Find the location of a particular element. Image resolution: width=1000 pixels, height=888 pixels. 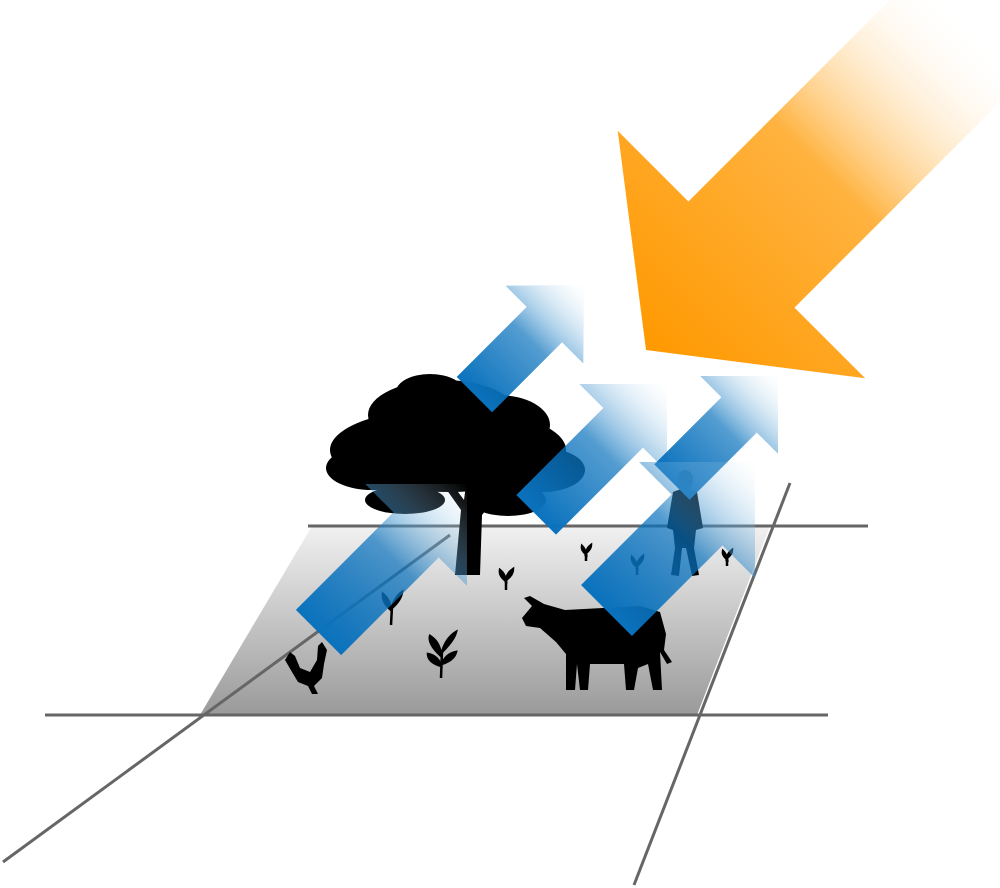

grid-line-right is located at coordinates (712, 684).